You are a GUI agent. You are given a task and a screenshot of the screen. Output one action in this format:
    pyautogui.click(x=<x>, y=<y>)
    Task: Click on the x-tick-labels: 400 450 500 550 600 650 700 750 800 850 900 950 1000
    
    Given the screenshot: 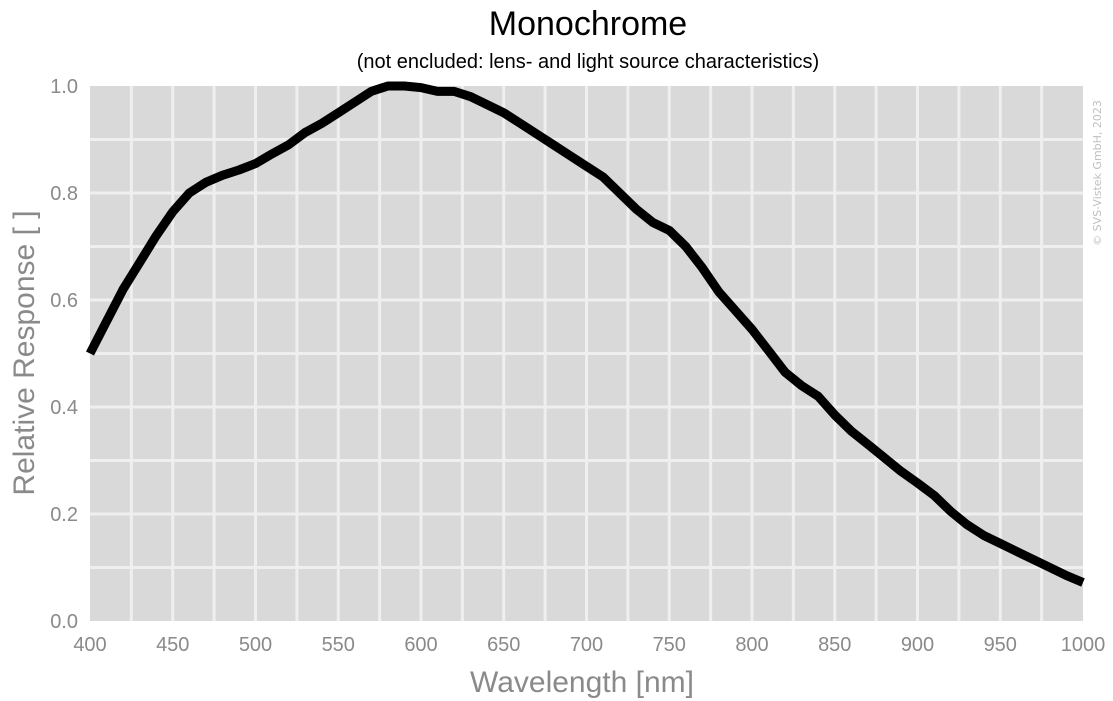 What is the action you would take?
    pyautogui.click(x=589, y=645)
    